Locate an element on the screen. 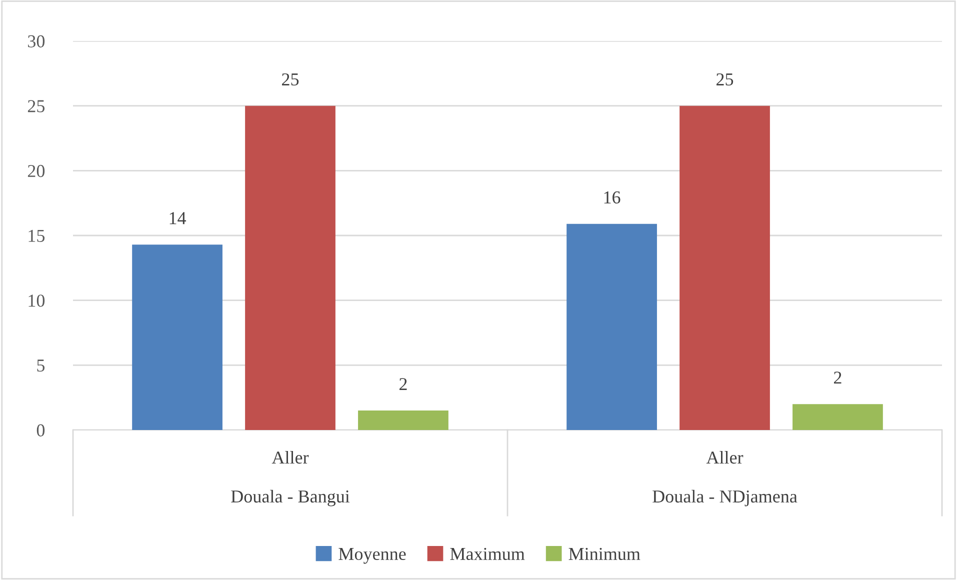  category-label: Aller Douala - NDjamena is located at coordinates (725, 478).